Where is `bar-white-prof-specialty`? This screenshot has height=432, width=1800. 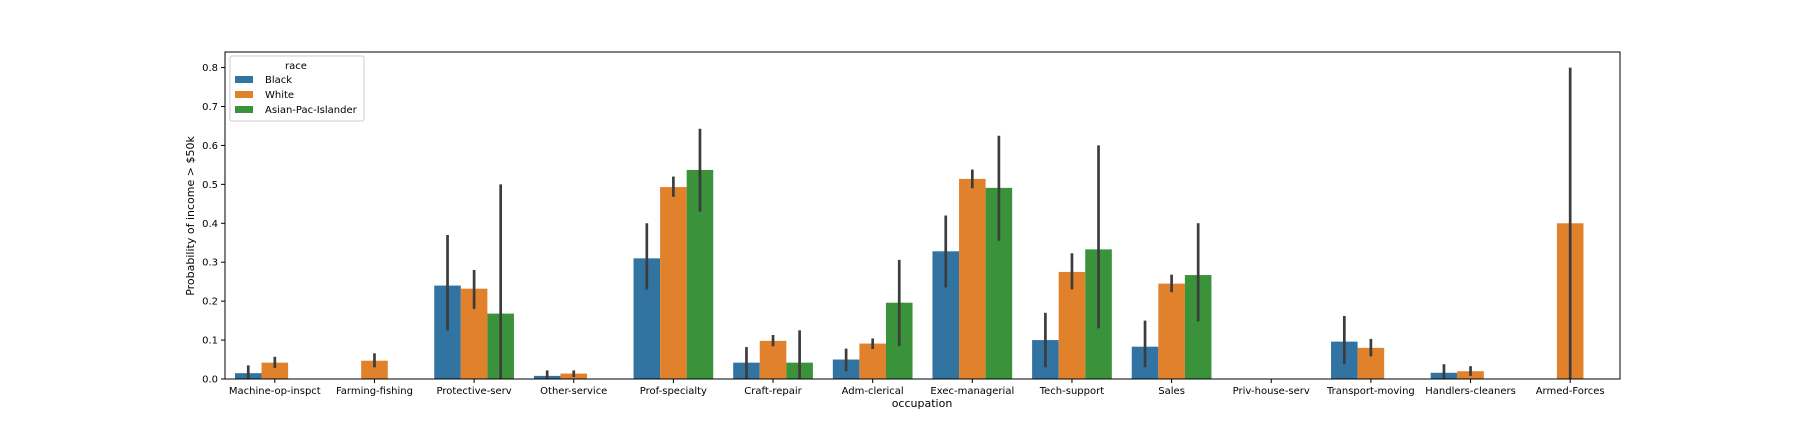
bar-white-prof-specialty is located at coordinates (673, 283).